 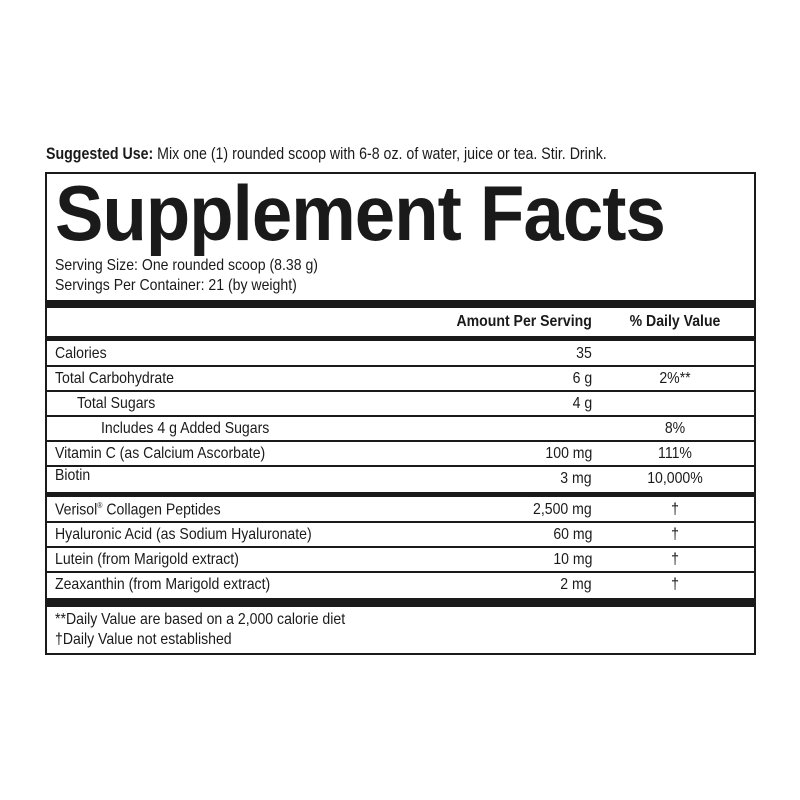 I want to click on footnote-not-established: †Daily Value not established, so click(x=143, y=639).